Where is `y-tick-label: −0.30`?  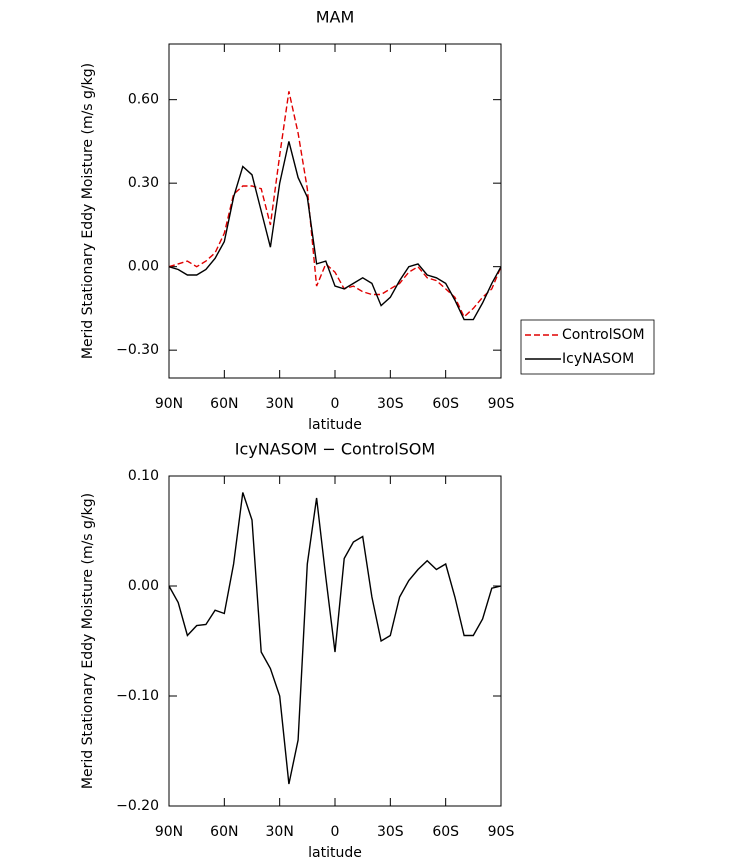 y-tick-label: −0.30 is located at coordinates (137, 350).